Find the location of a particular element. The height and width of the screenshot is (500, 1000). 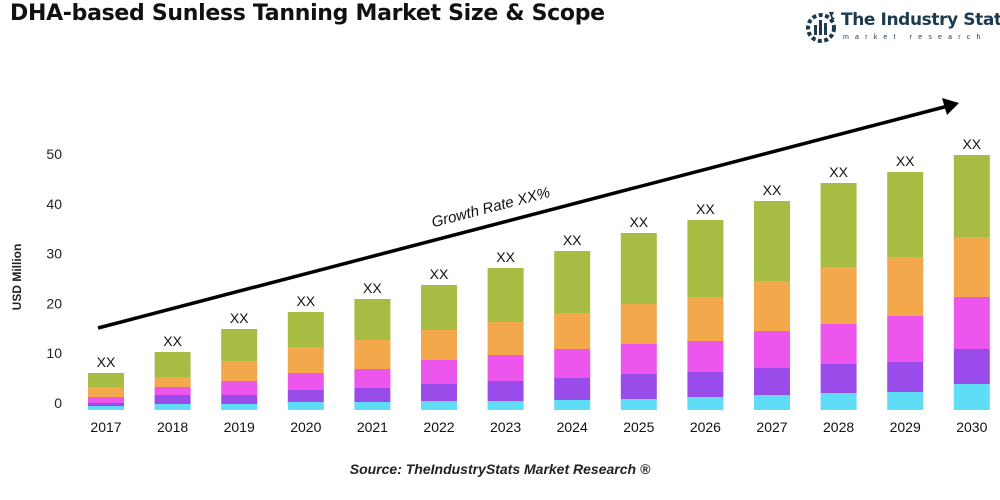

logo: The Industry Stats market research is located at coordinates (902, 28).